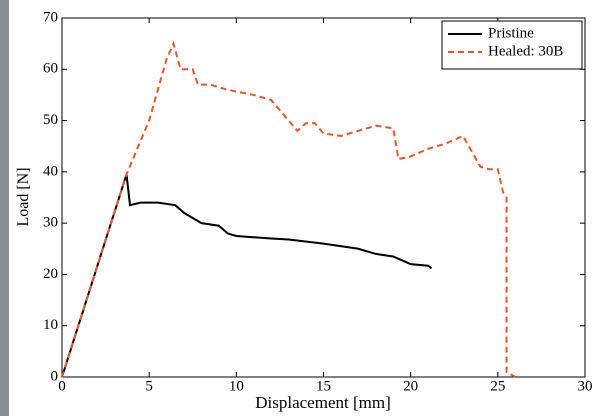 The image size is (602, 416). I want to click on y-tick-label: 0, so click(55, 376).